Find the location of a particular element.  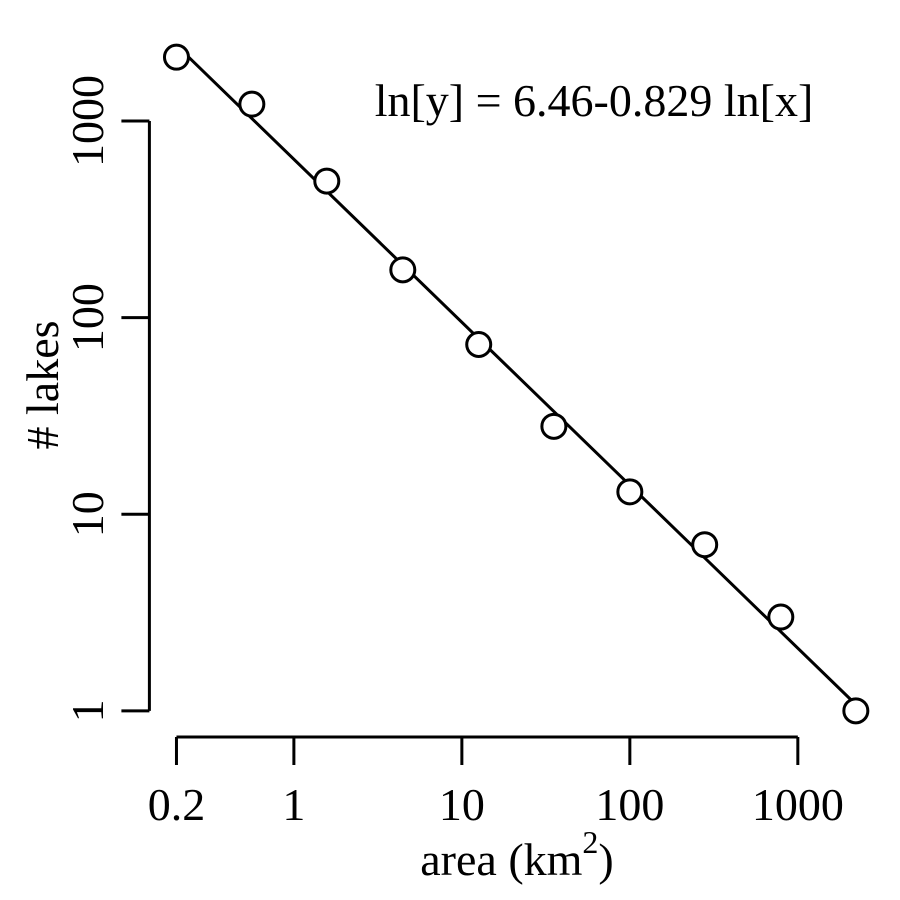

x-axis-title-part: ) is located at coordinates (605, 859).